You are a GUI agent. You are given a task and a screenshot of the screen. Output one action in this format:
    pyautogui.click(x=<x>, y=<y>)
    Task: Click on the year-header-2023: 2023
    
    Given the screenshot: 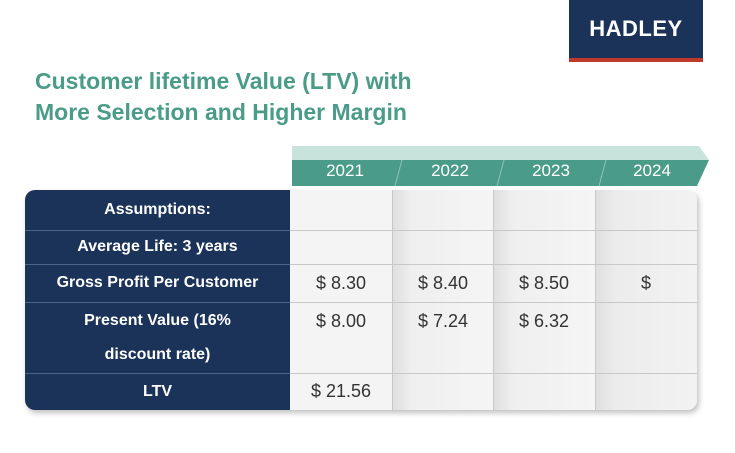 What is the action you would take?
    pyautogui.click(x=551, y=170)
    